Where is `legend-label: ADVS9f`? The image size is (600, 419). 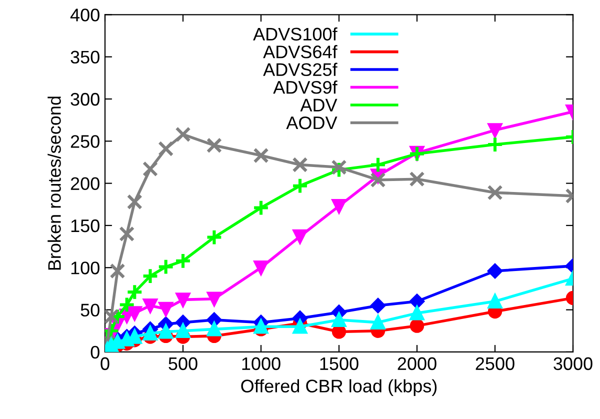 legend-label: ADVS9f is located at coordinates (305, 87).